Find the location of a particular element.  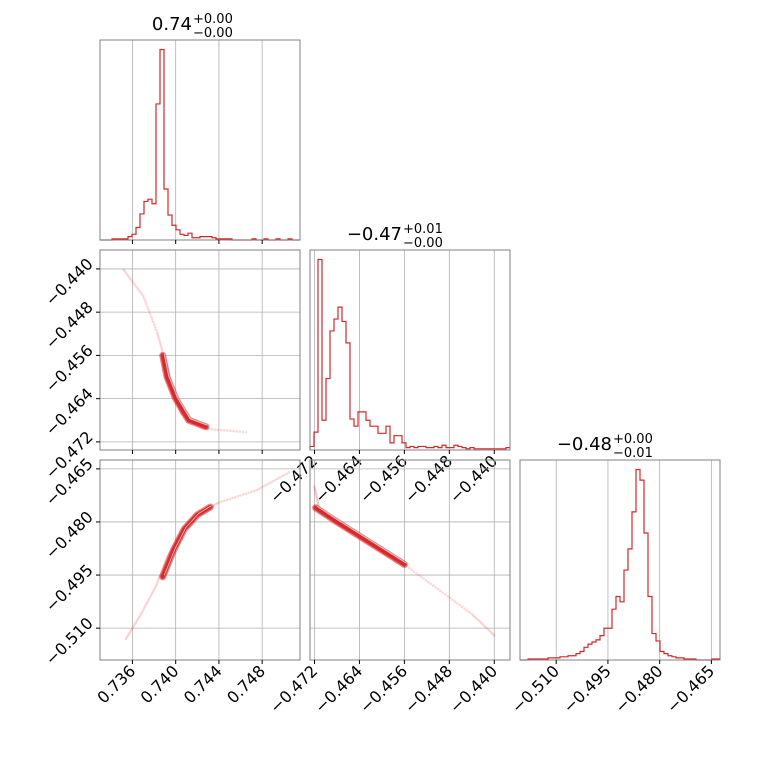

hist-3-title-main: −0.48 is located at coordinates (584, 444).